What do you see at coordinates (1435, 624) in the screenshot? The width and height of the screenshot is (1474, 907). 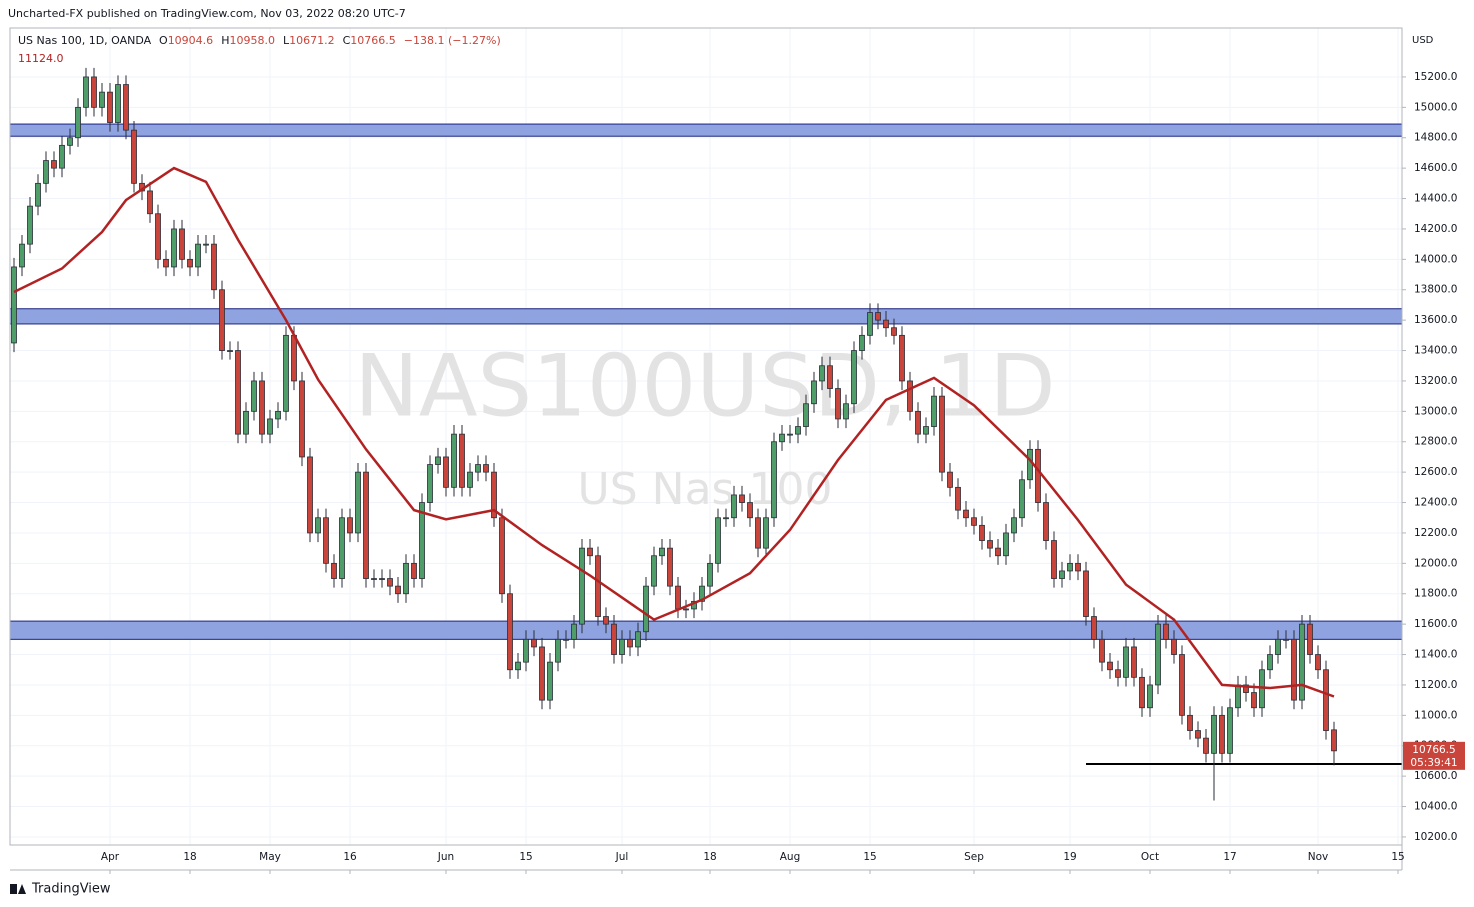 I see `y-tick-label: 11600.0` at bounding box center [1435, 624].